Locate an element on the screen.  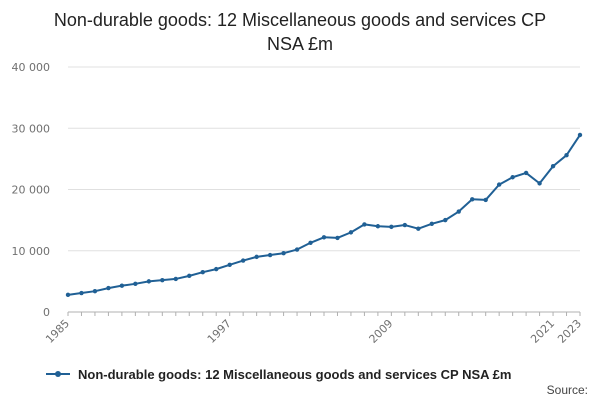
data-point-1985 is located at coordinates (68, 295).